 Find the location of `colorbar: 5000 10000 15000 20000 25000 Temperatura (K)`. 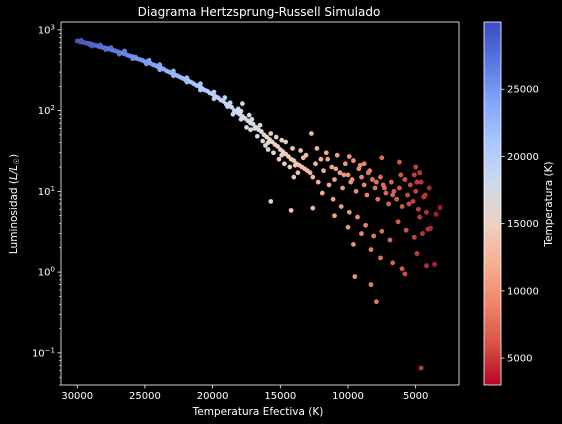

colorbar: 5000 10000 15000 20000 25000 Temperatura (K) is located at coordinates (519, 203).